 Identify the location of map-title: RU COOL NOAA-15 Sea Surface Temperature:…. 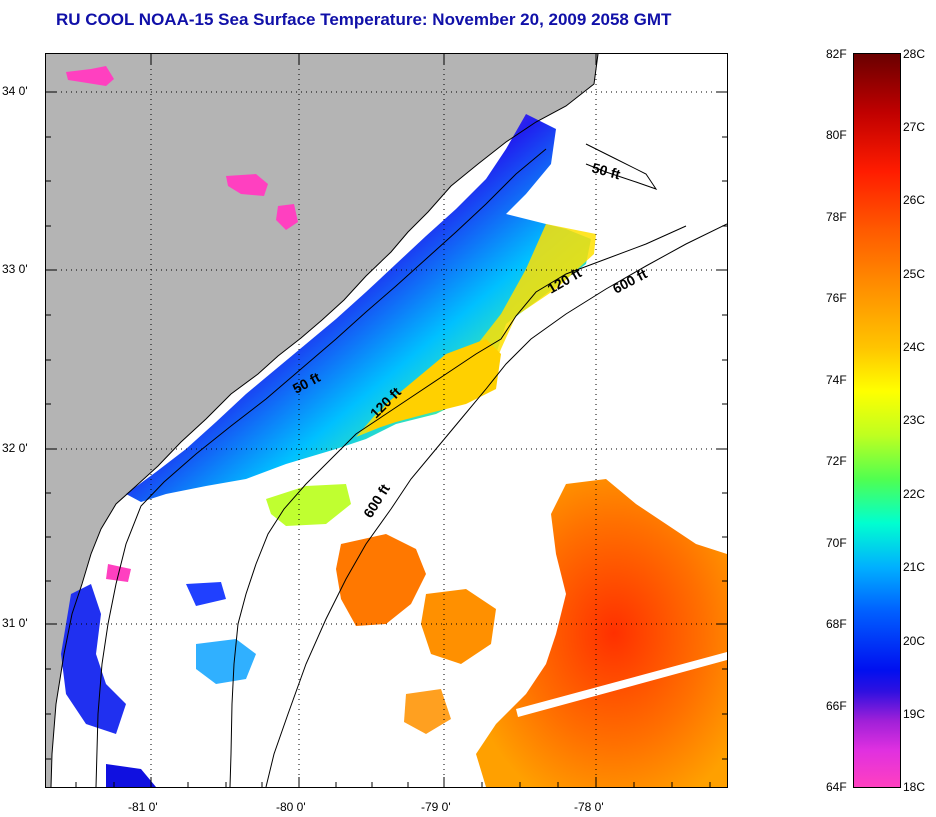
(364, 19).